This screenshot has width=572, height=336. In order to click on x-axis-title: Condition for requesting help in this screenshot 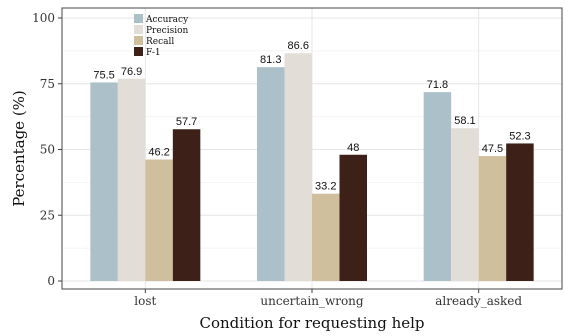, I will do `click(311, 323)`.